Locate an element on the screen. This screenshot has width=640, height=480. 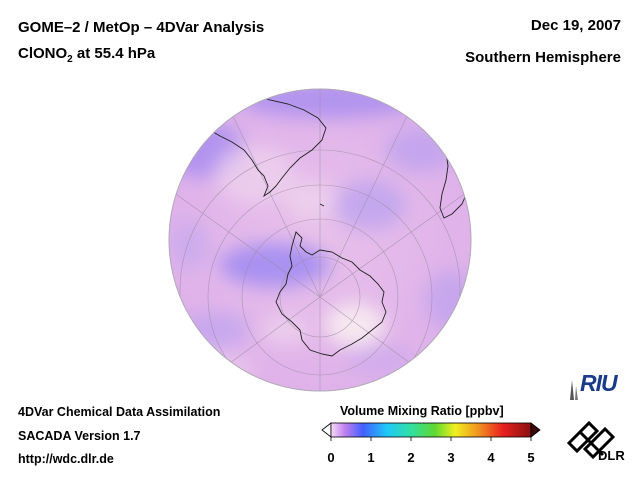
colorbar-high-arrow is located at coordinates (535, 430).